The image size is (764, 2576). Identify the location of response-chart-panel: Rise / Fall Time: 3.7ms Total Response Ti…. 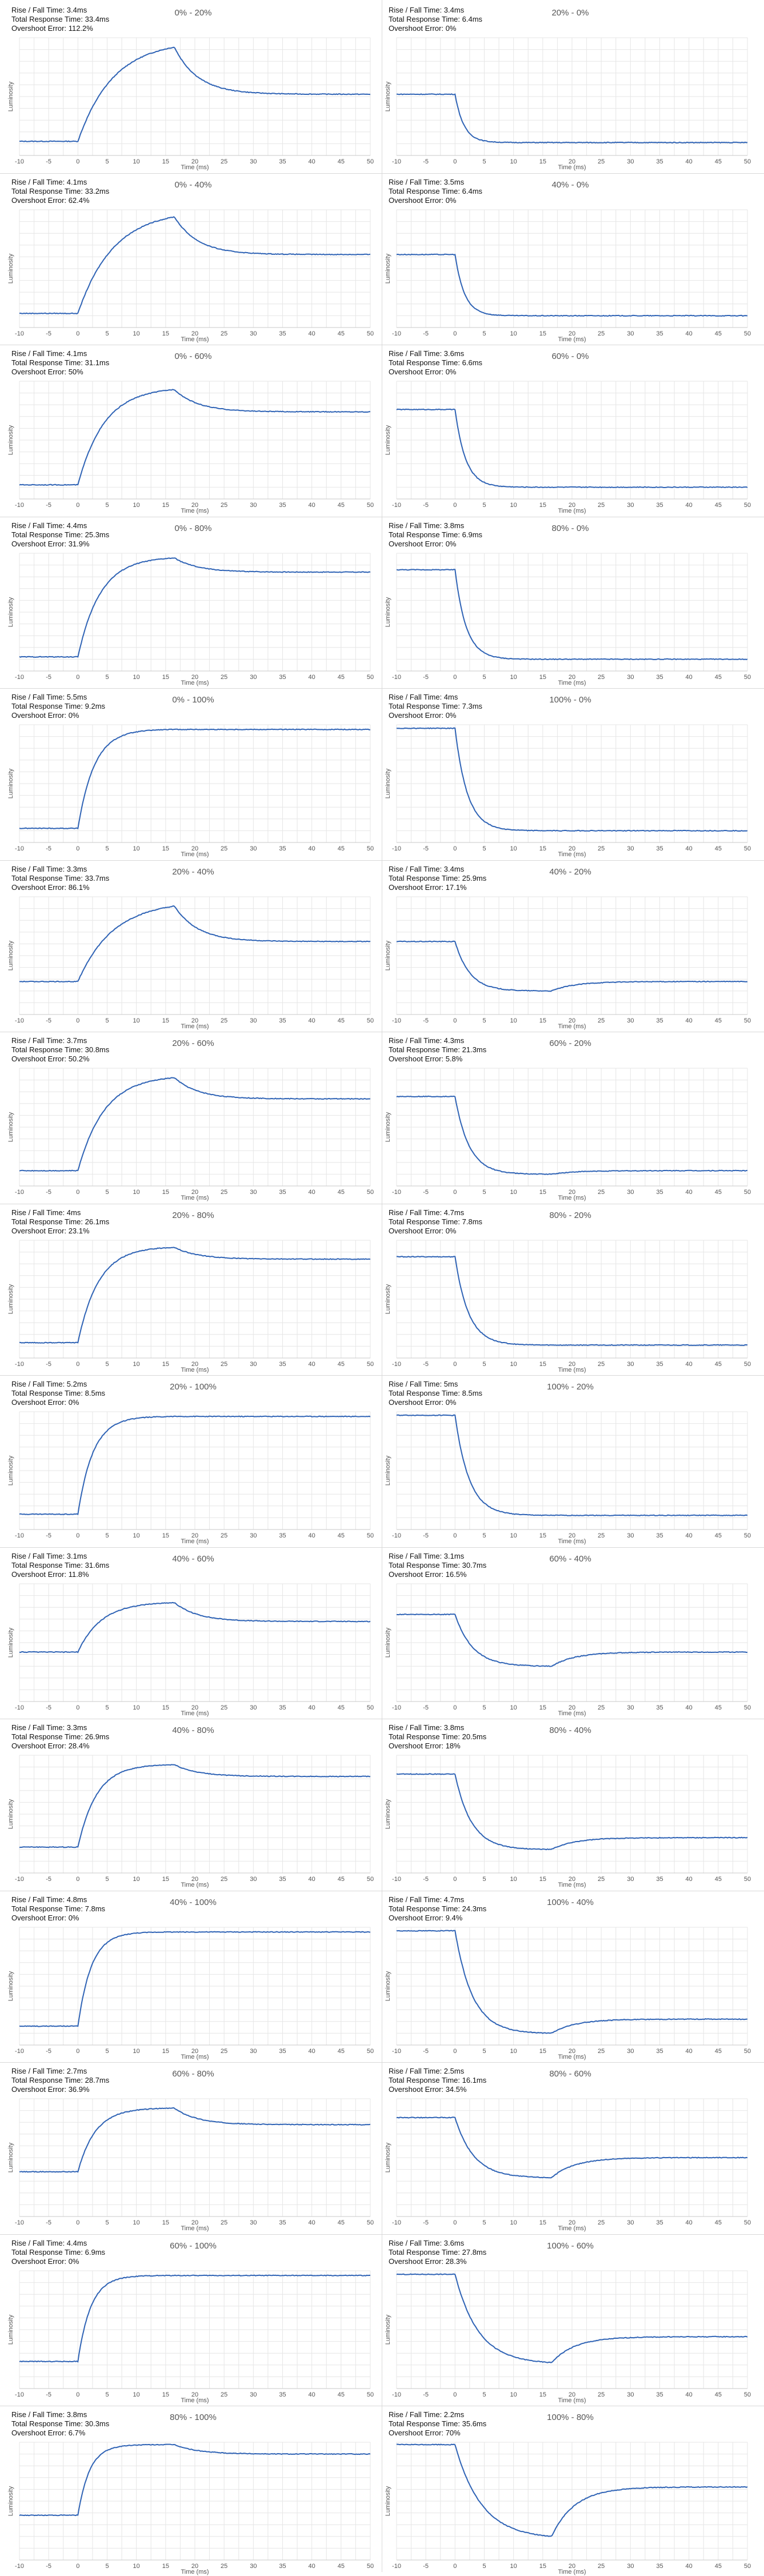
(193, 1117).